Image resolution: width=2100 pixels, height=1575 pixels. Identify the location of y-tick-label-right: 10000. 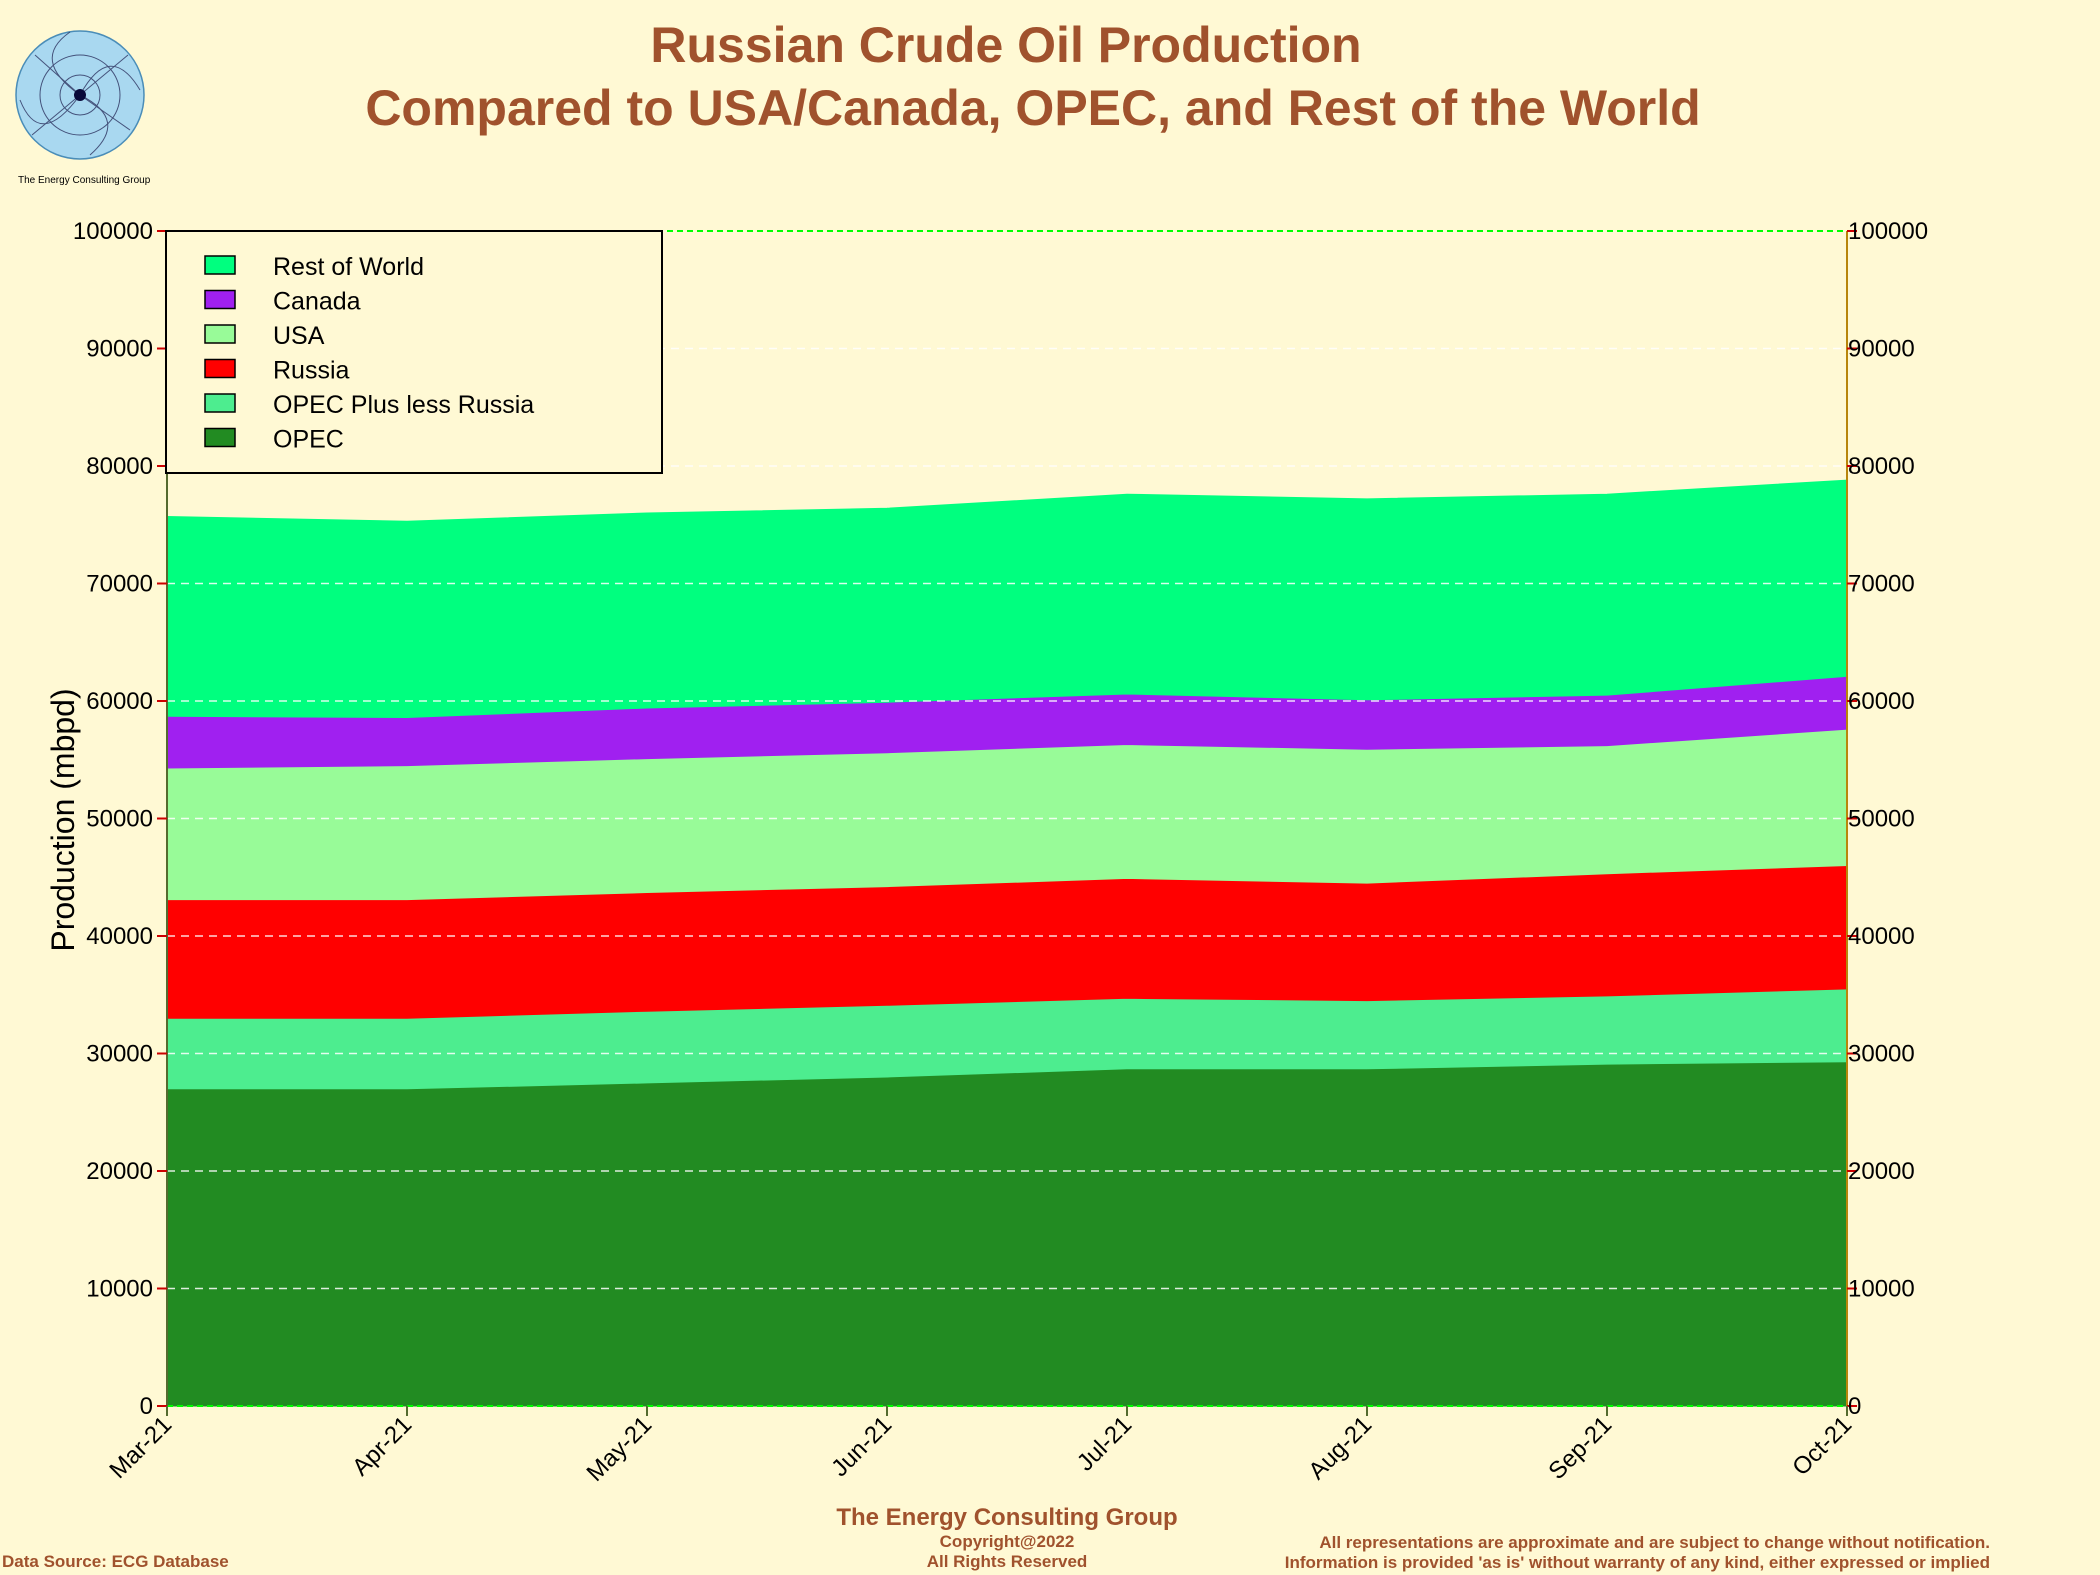
(1881, 1289).